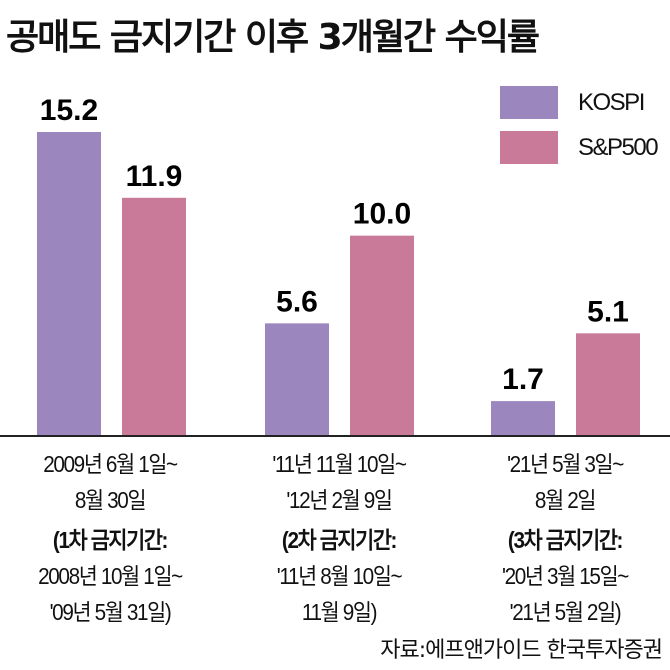 The image size is (670, 670). I want to click on category-period: '11년 11월 10일~, so click(339, 464).